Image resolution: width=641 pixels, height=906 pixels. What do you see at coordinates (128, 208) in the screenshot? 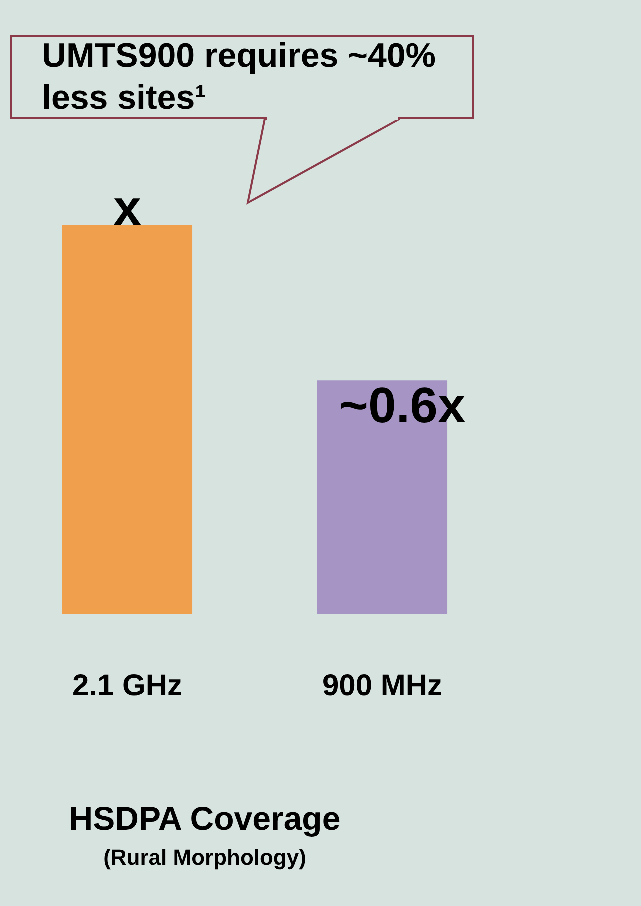
I see `data-label: x` at bounding box center [128, 208].